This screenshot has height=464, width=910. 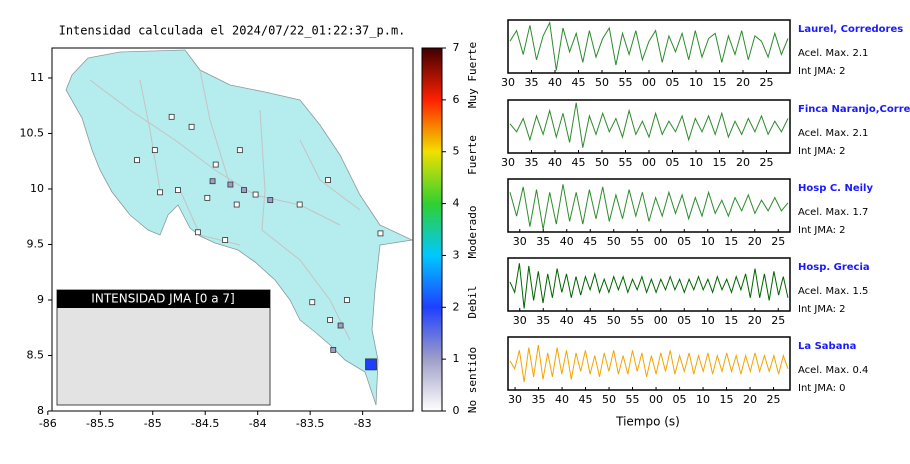 I want to click on x-tick-label: -83, so click(x=363, y=423).